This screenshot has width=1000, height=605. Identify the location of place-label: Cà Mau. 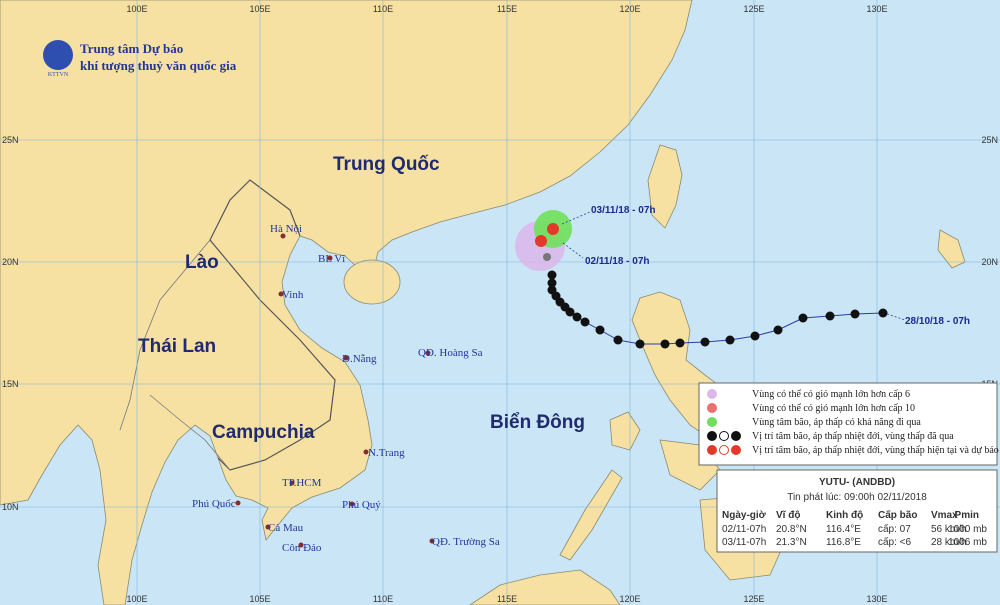
(286, 528).